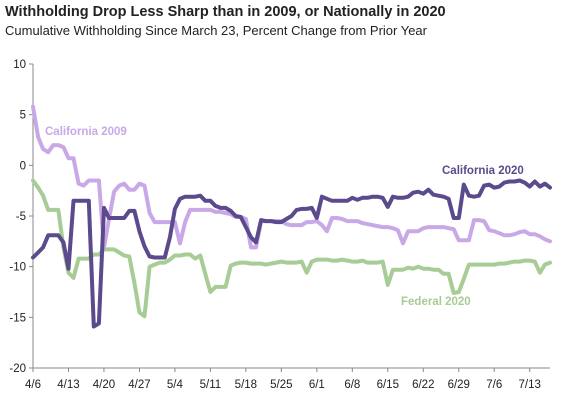 This screenshot has width=563, height=400. I want to click on y-tick-label: 0, so click(23, 166).